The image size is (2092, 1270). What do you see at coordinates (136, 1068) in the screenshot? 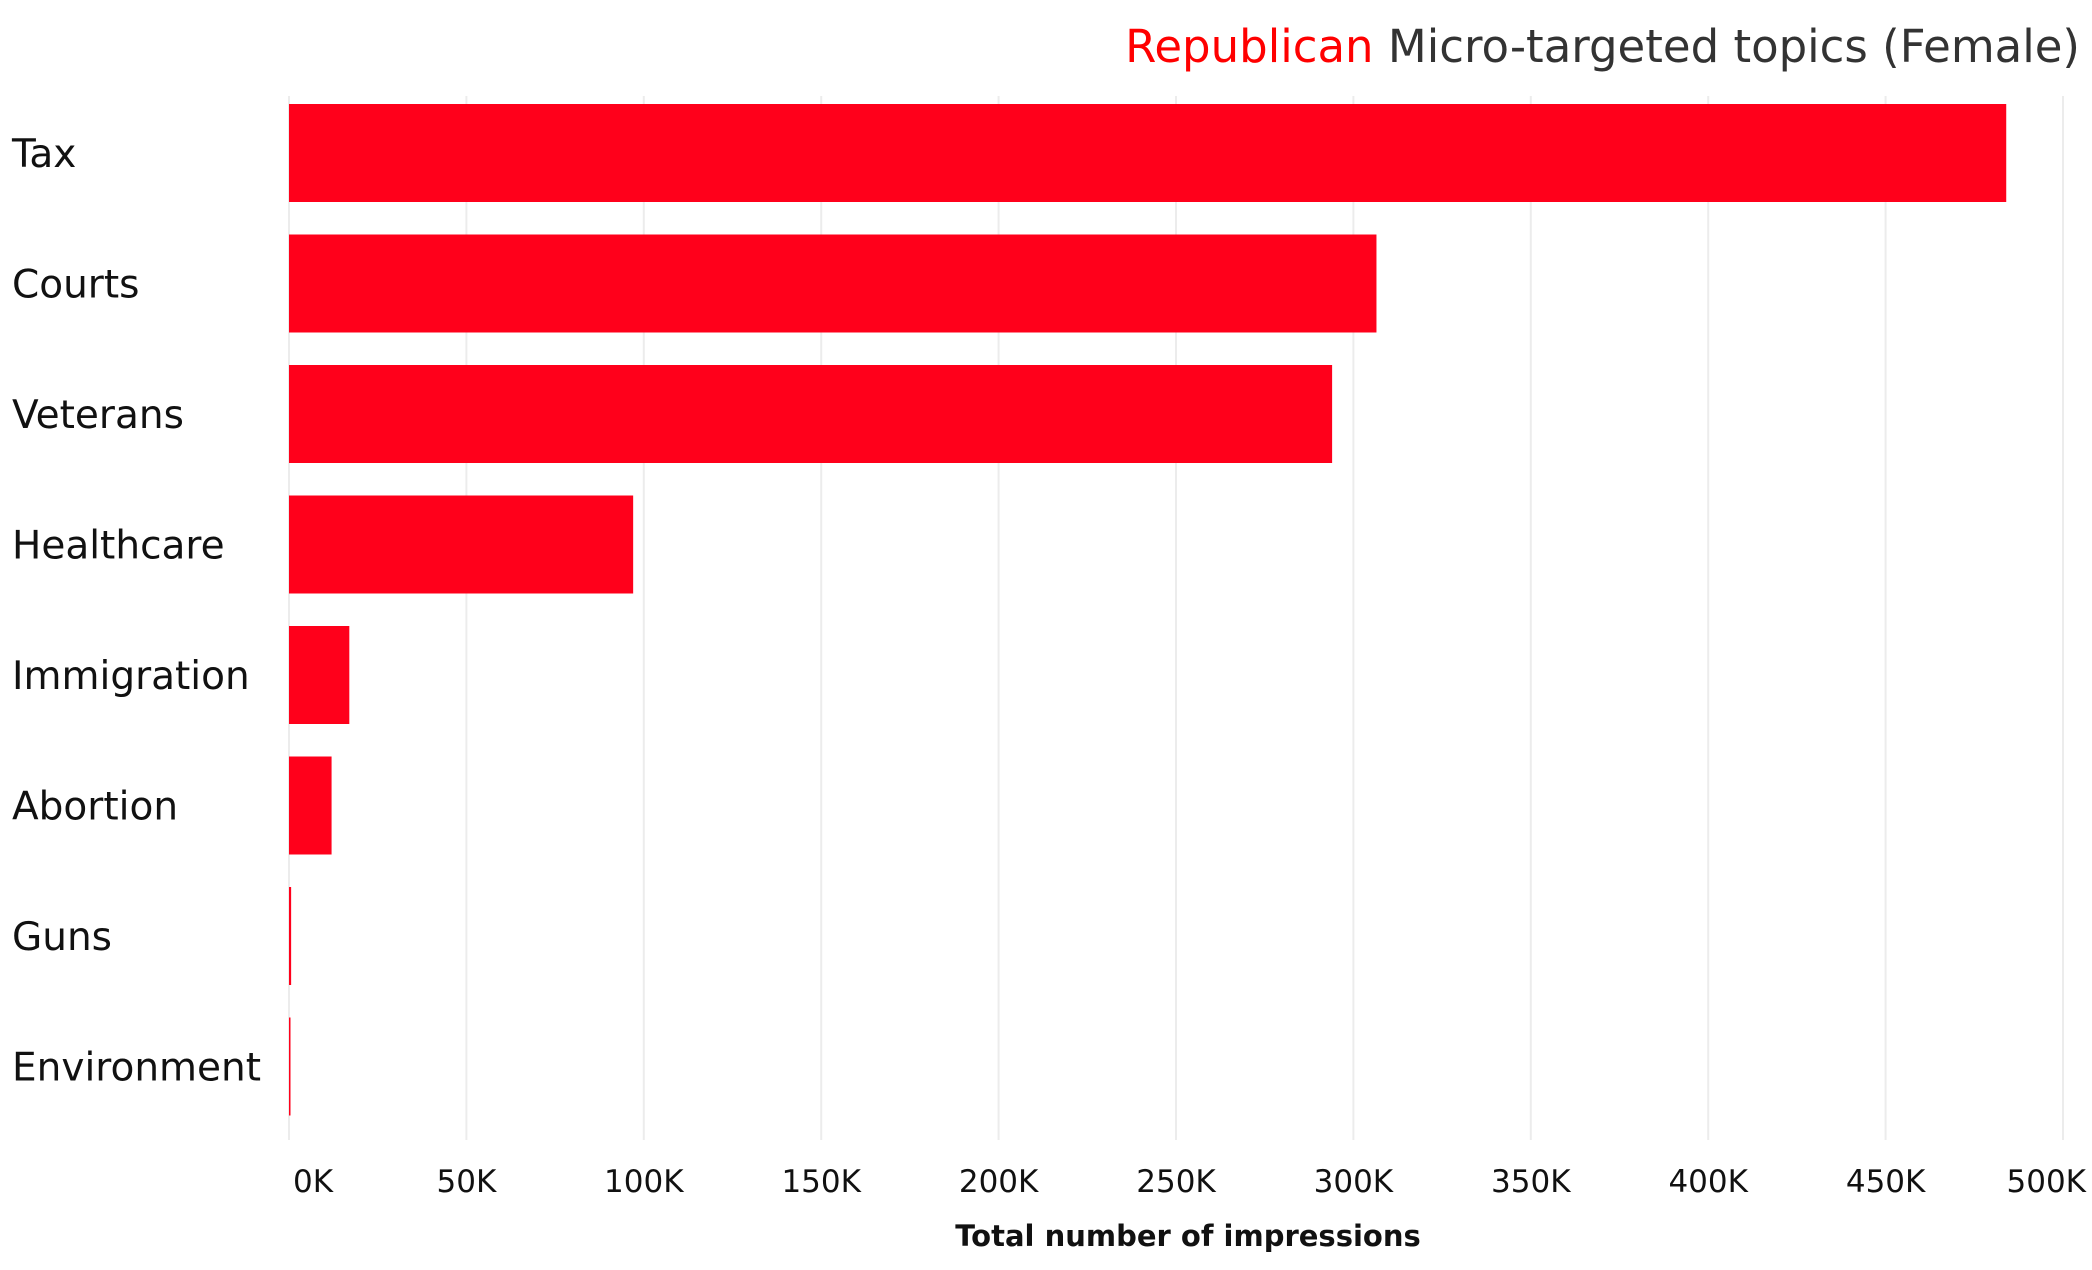
I see `category-label-environment: Environment` at bounding box center [136, 1068].